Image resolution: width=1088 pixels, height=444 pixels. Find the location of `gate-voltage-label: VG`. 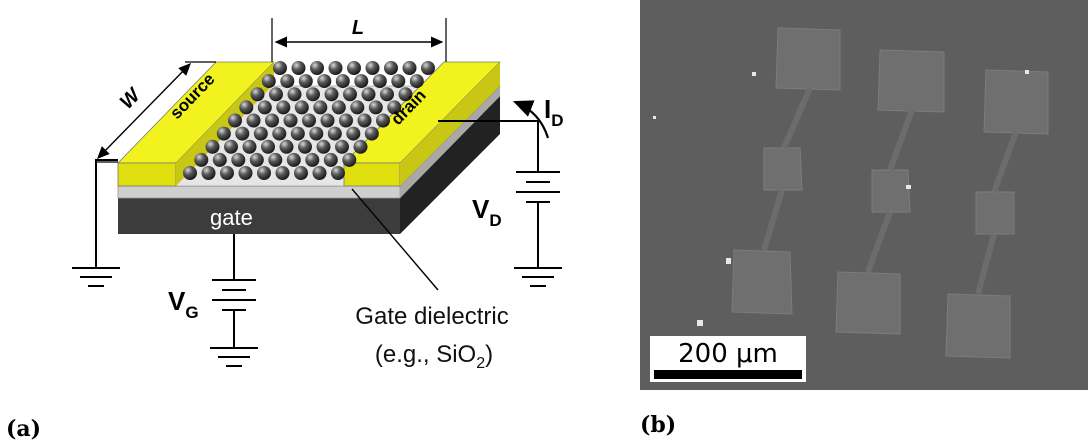

gate-voltage-label: VG is located at coordinates (183, 304).